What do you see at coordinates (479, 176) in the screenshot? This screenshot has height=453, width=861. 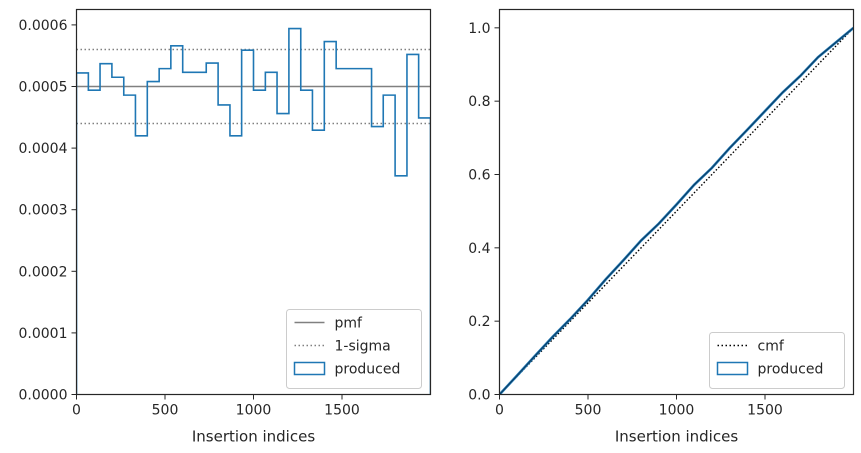 I see `y-tick-label: 0.6` at bounding box center [479, 176].